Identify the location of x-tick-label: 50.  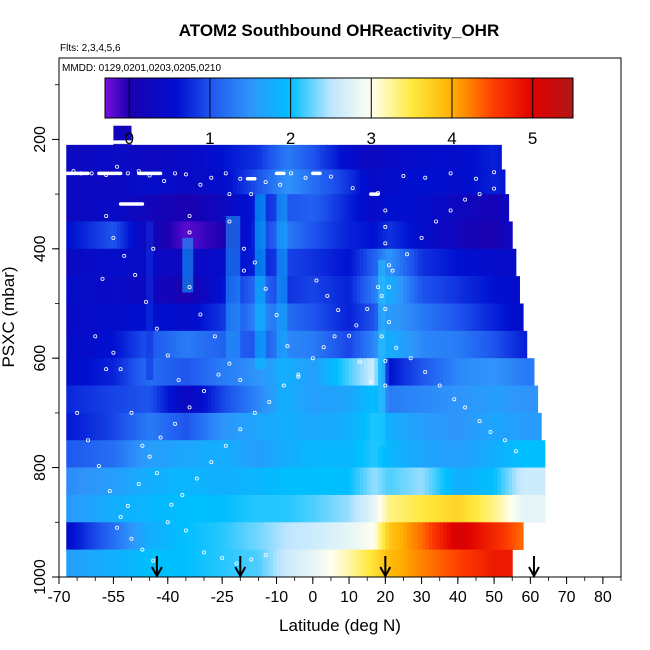
(494, 597).